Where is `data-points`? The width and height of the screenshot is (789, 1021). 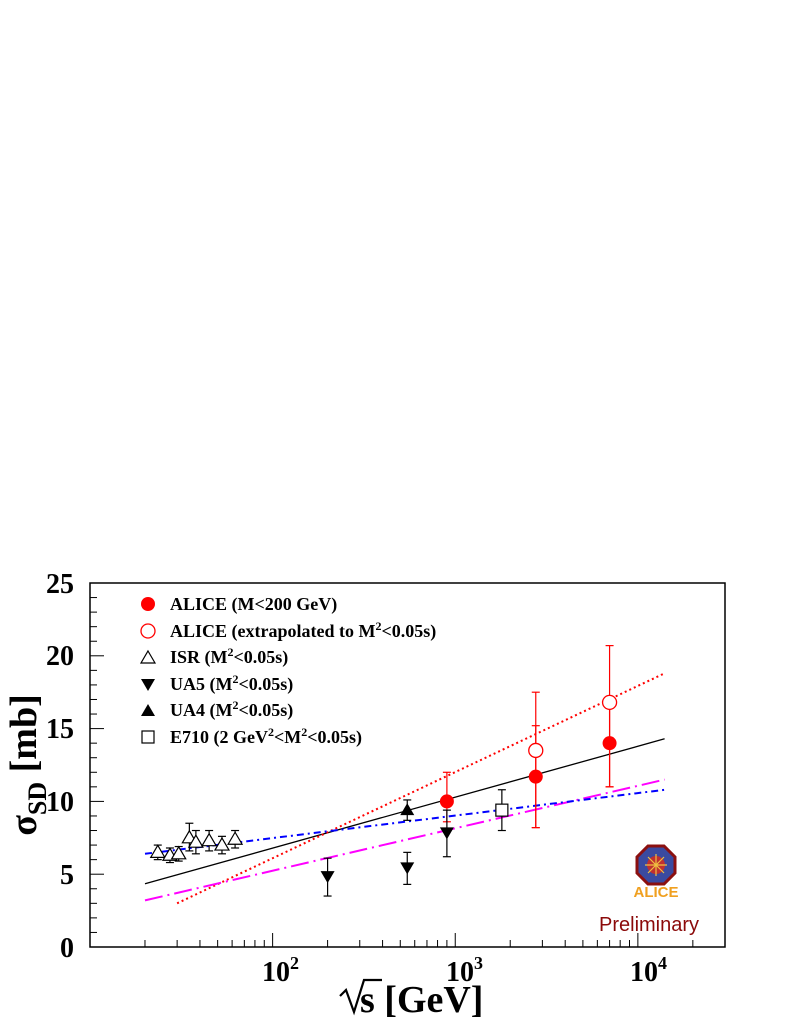 data-points is located at coordinates (383, 771).